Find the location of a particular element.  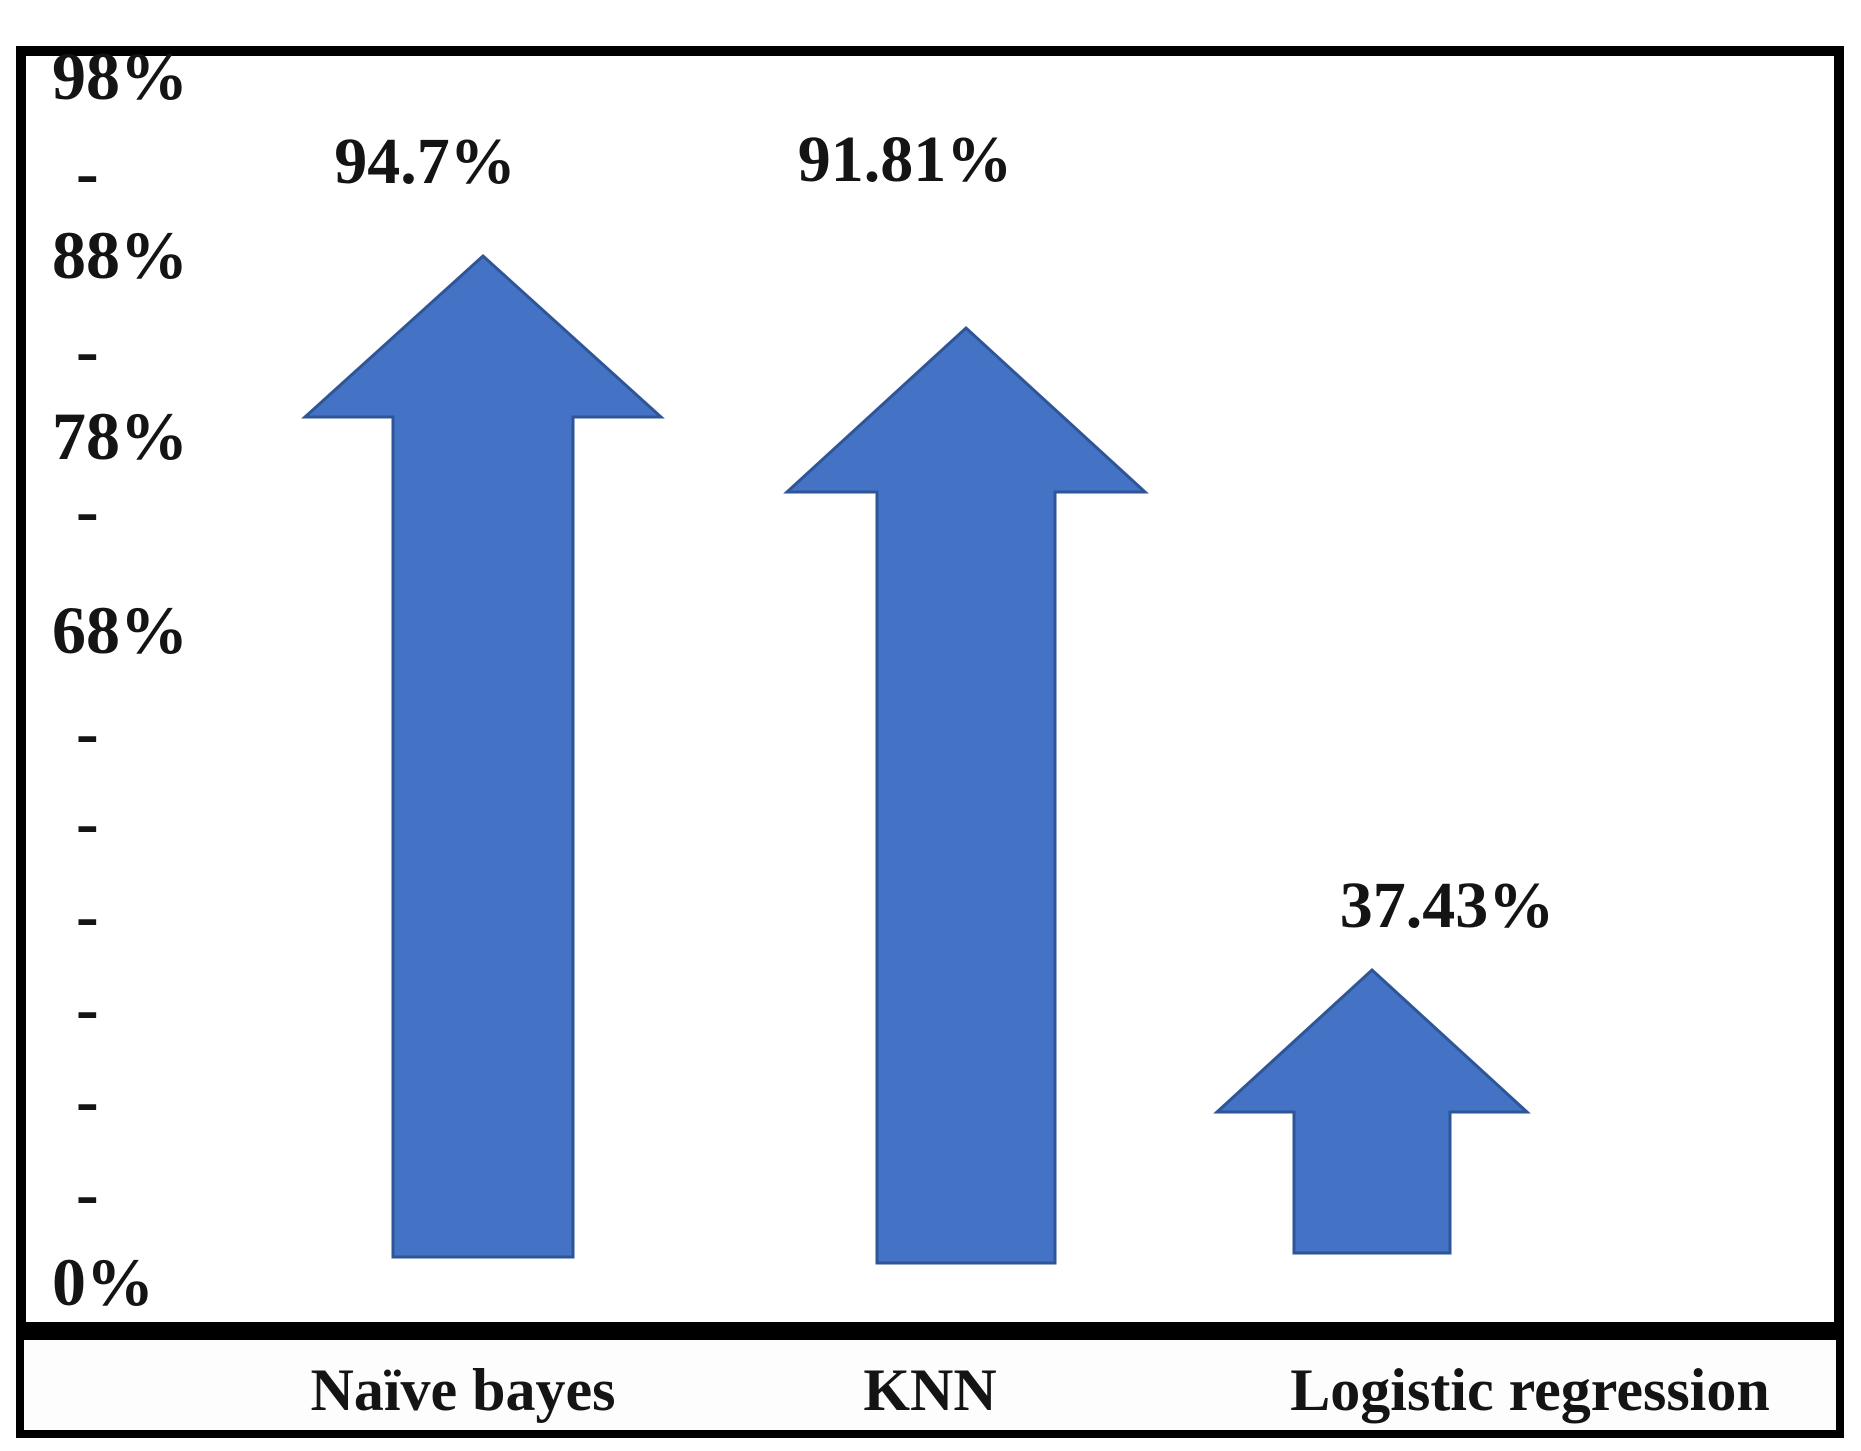

category-label-knn: KNN is located at coordinates (930, 1390).